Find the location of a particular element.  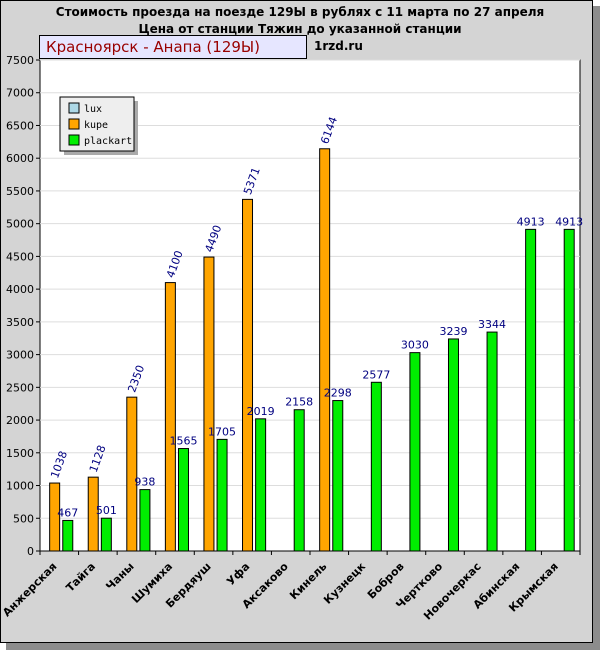

legend-swatch-lux is located at coordinates (74, 108).